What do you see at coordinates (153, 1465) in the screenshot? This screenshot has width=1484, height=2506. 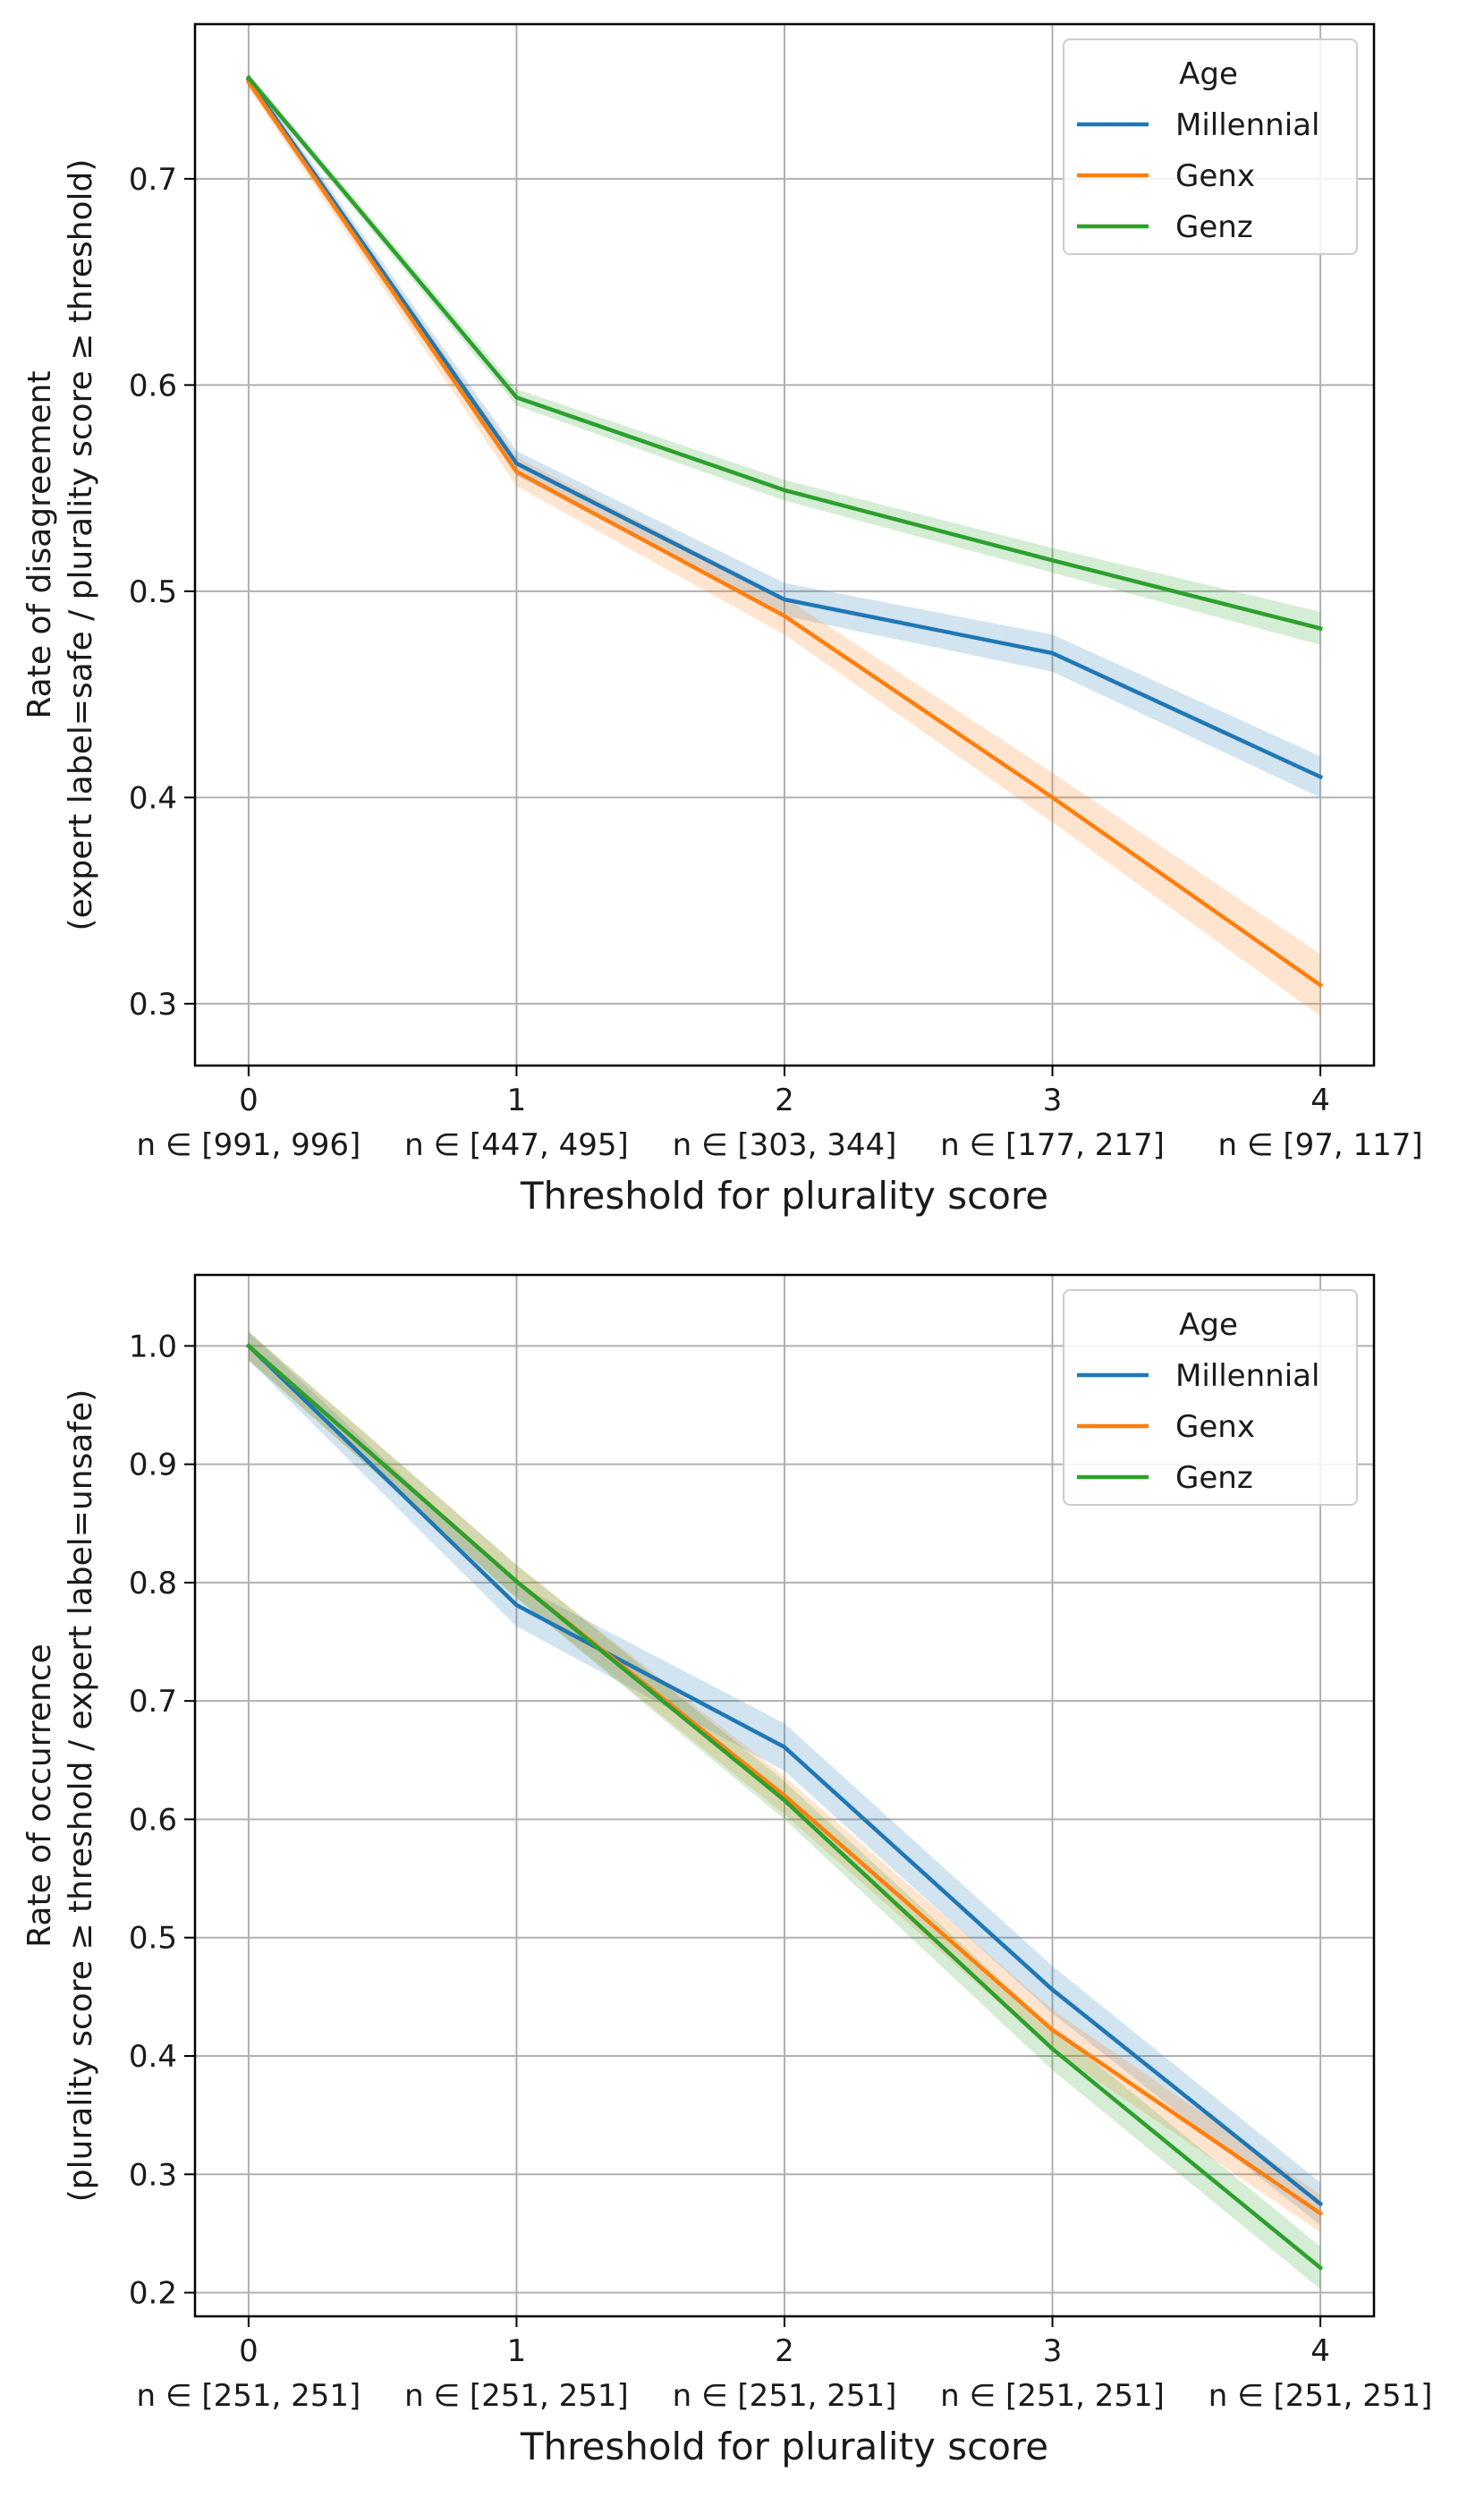 I see `y-tick-label: 0.9` at bounding box center [153, 1465].